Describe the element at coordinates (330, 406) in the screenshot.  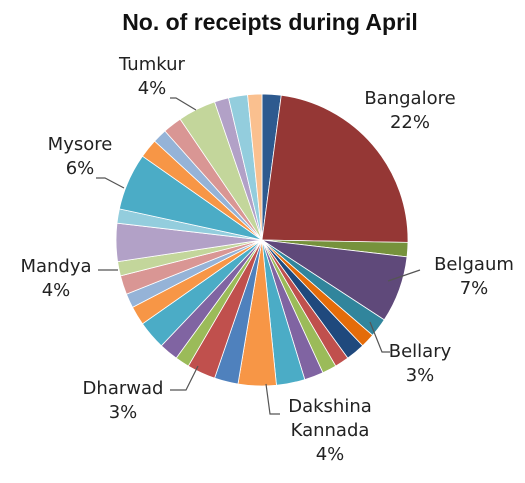
I see `slice-label-name-part: Dakshina` at that location.